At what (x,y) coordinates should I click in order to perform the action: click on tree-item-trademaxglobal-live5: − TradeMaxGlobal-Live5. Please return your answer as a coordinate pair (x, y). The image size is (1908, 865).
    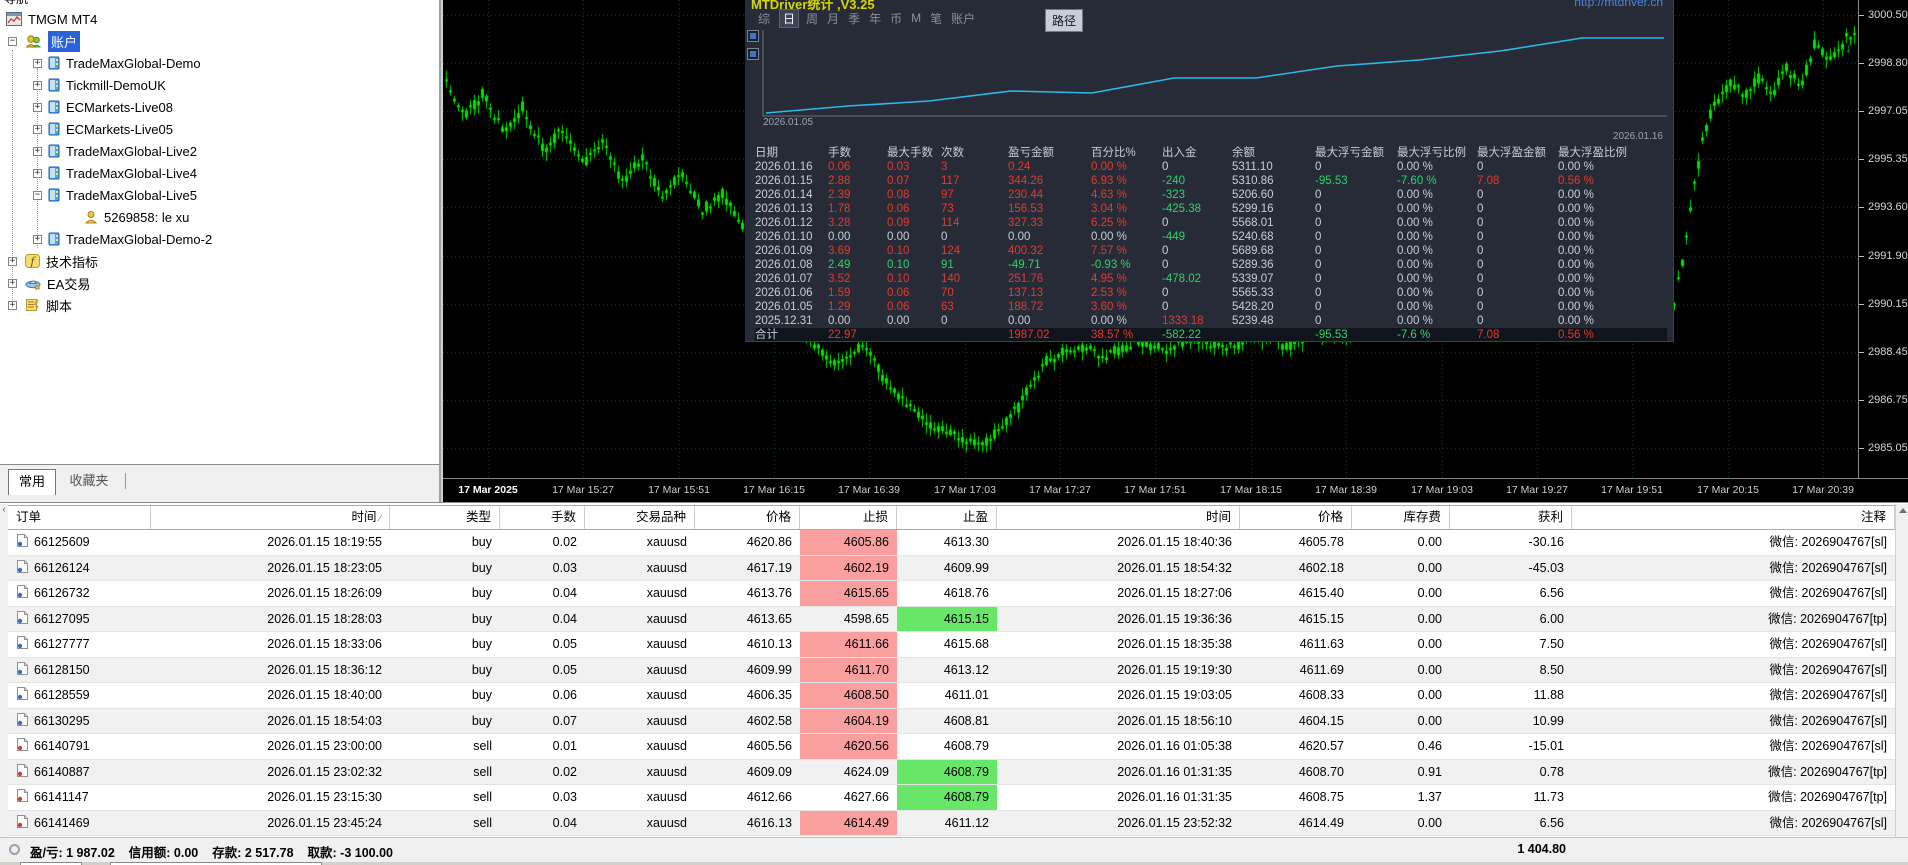
    Looking at the image, I should click on (219, 195).